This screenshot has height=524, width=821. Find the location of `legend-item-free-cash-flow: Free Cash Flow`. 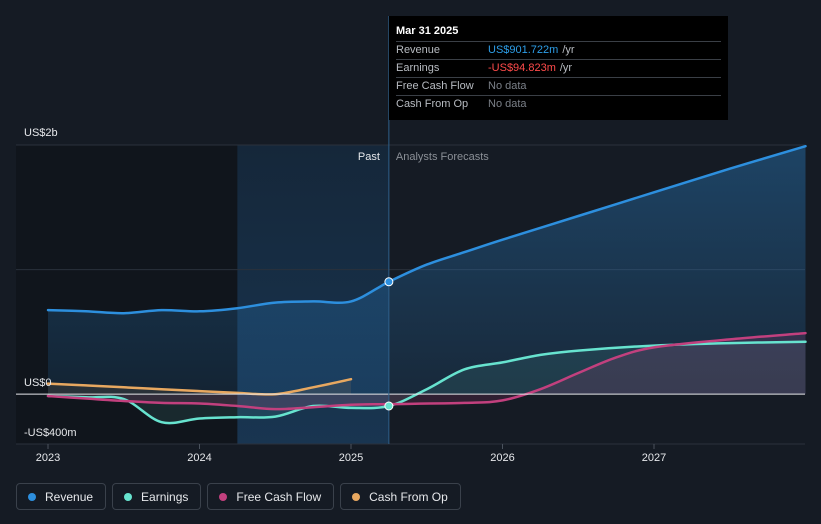

legend-item-free-cash-flow: Free Cash Flow is located at coordinates (271, 496).